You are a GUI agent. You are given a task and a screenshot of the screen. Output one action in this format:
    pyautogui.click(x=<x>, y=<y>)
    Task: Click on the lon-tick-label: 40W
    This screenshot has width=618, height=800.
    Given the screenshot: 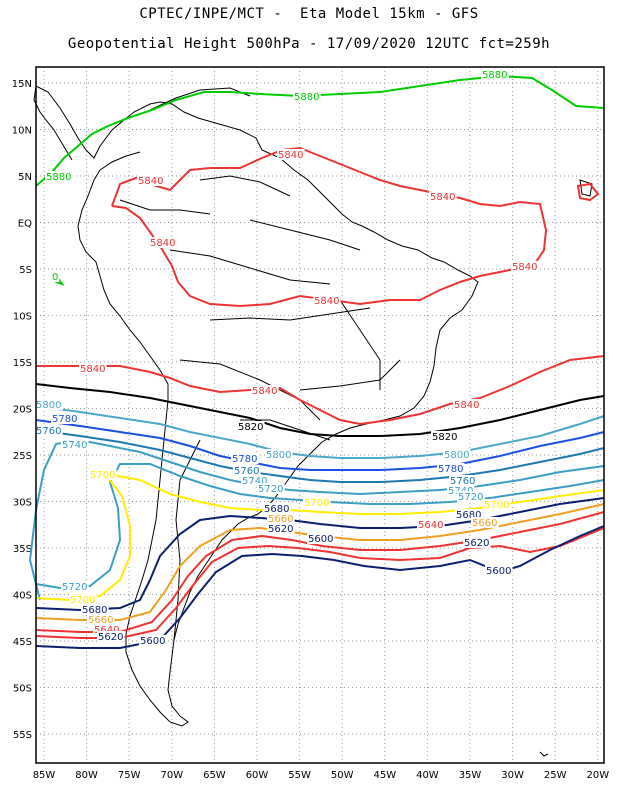 What is the action you would take?
    pyautogui.click(x=427, y=775)
    